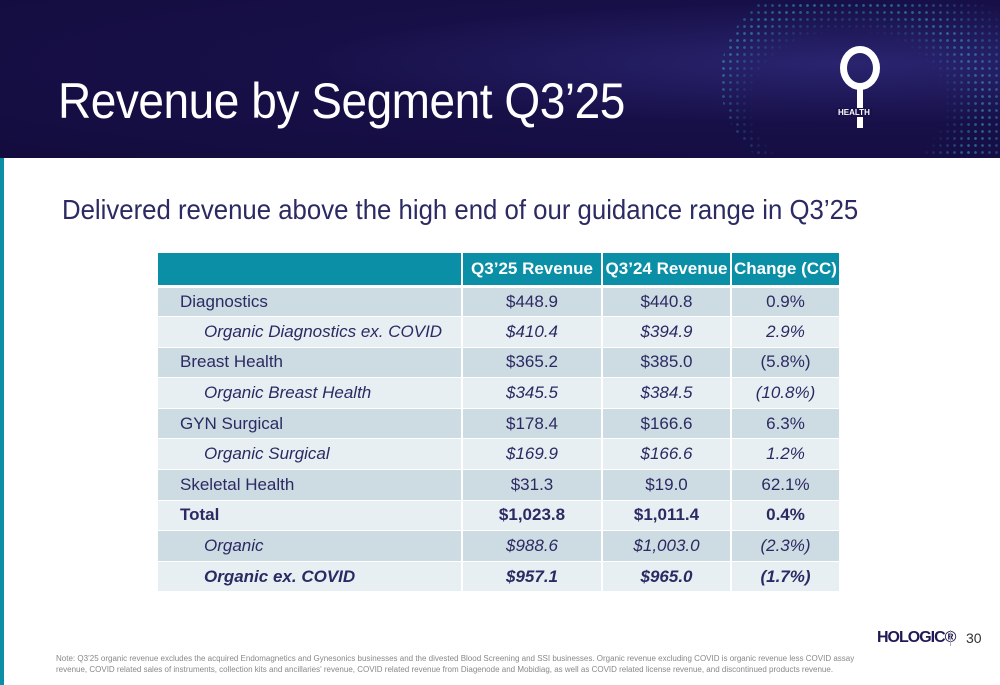  What do you see at coordinates (310, 302) in the screenshot?
I see `row-label: Diagnostics` at bounding box center [310, 302].